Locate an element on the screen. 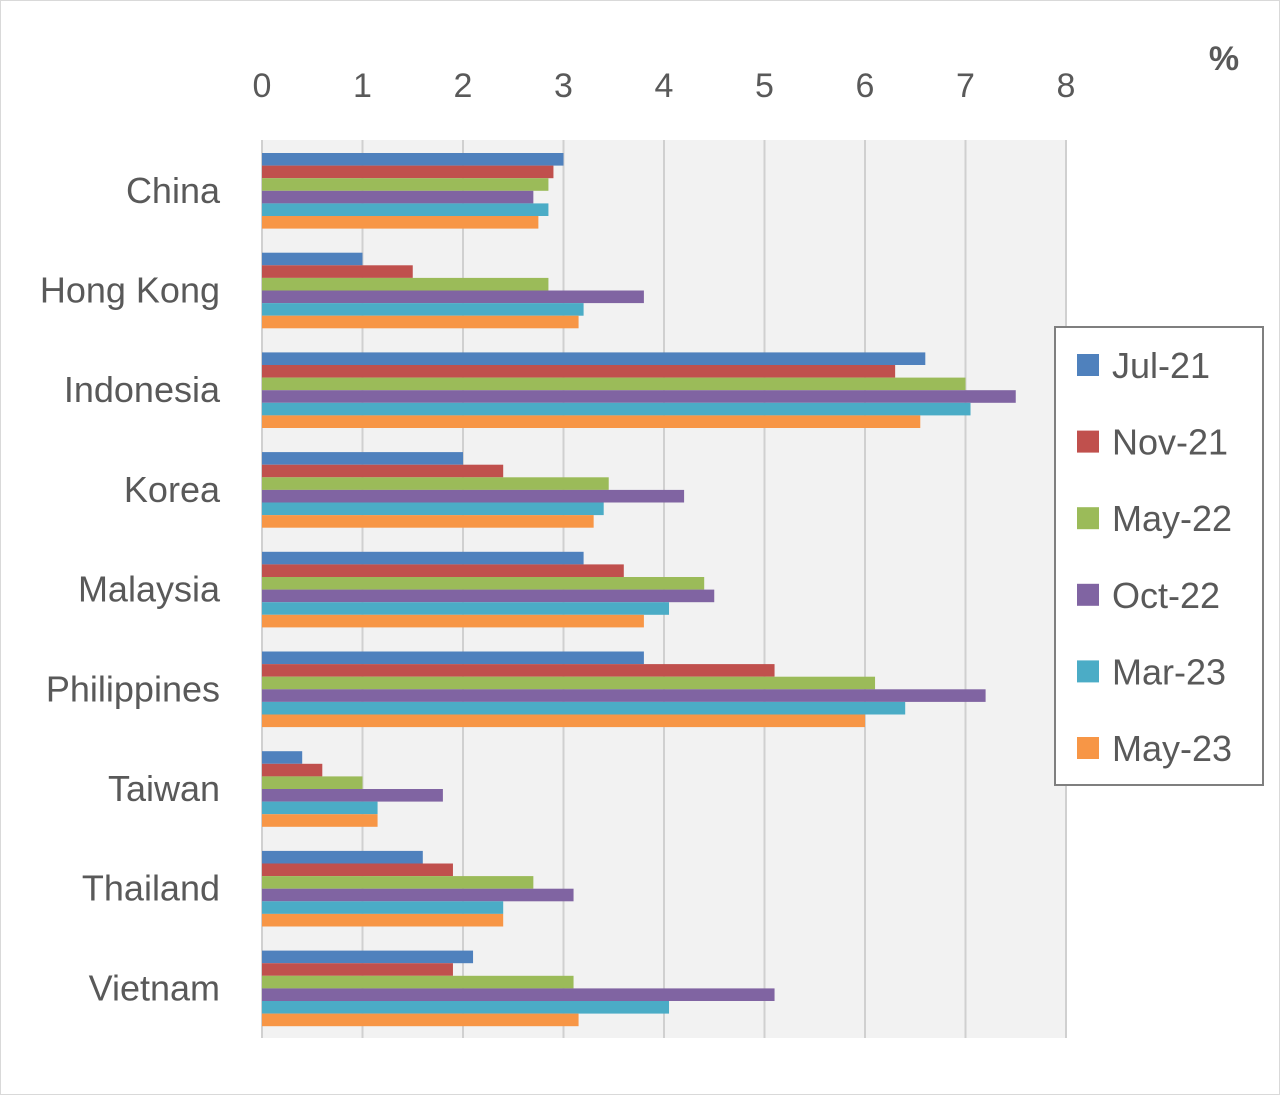  category-label: Korea is located at coordinates (172, 489).